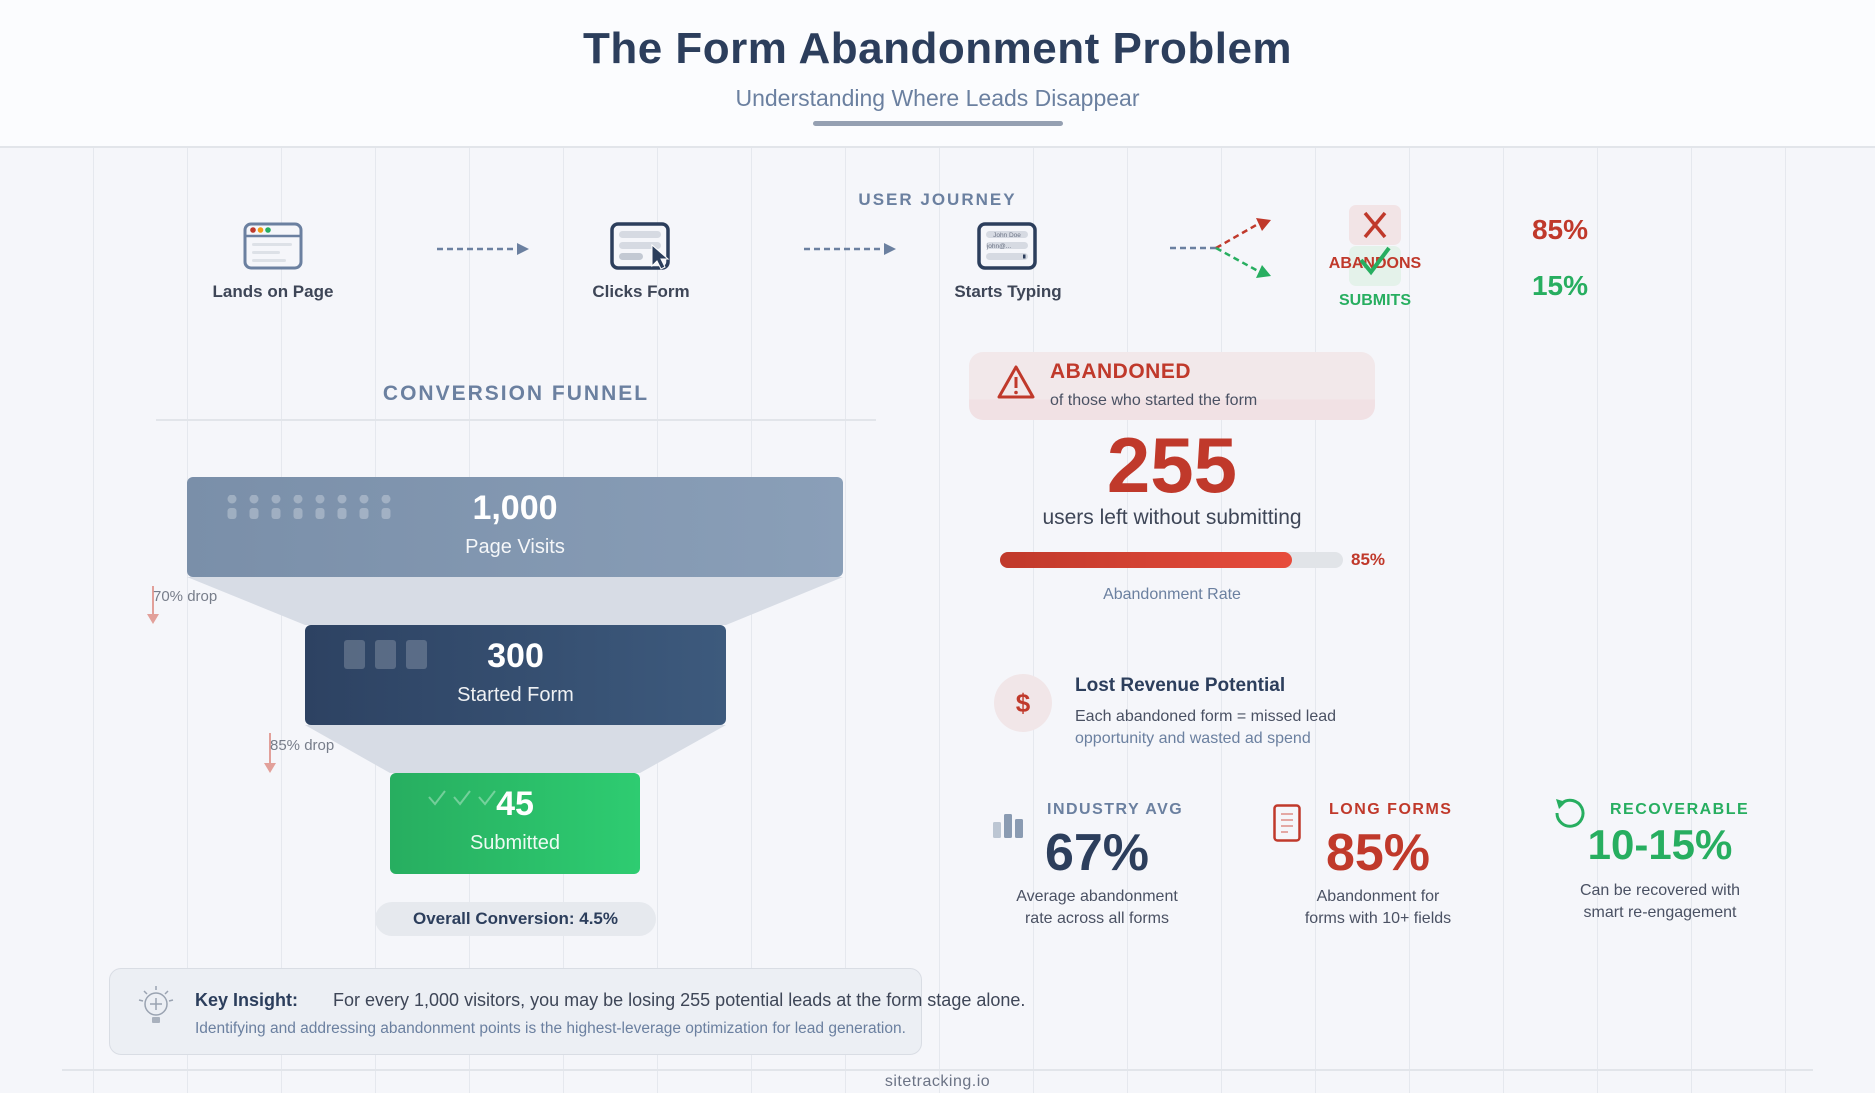  Describe the element at coordinates (515, 804) in the screenshot. I see `stage-value: 45` at that location.